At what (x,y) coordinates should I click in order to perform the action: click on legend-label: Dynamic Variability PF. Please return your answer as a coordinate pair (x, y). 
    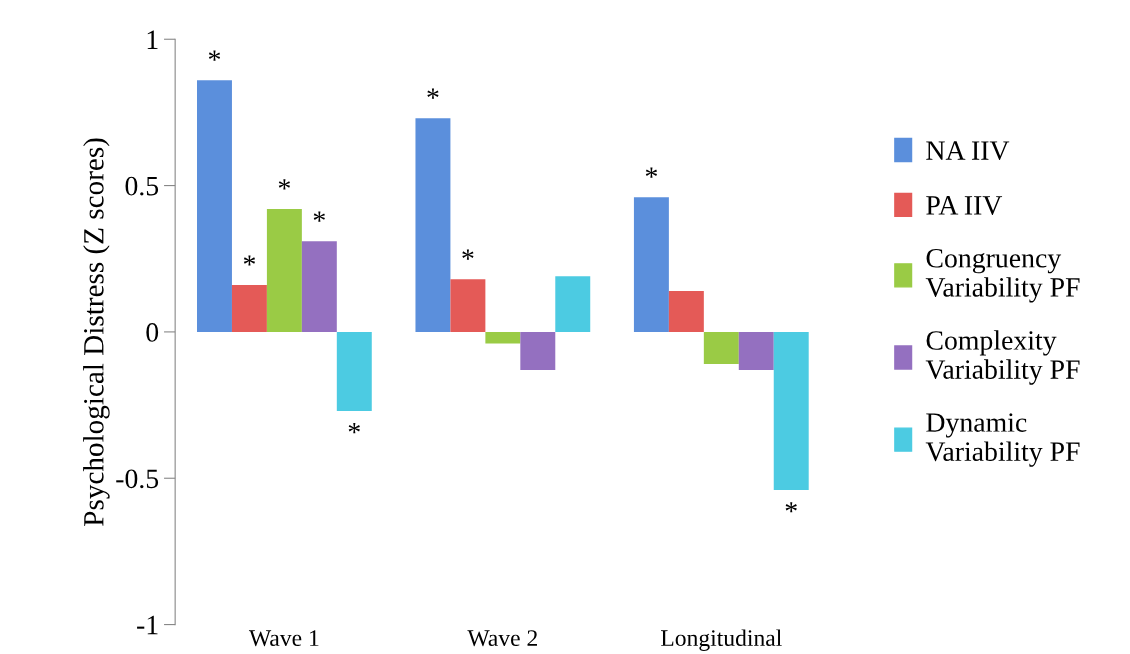
    Looking at the image, I should click on (1002, 440).